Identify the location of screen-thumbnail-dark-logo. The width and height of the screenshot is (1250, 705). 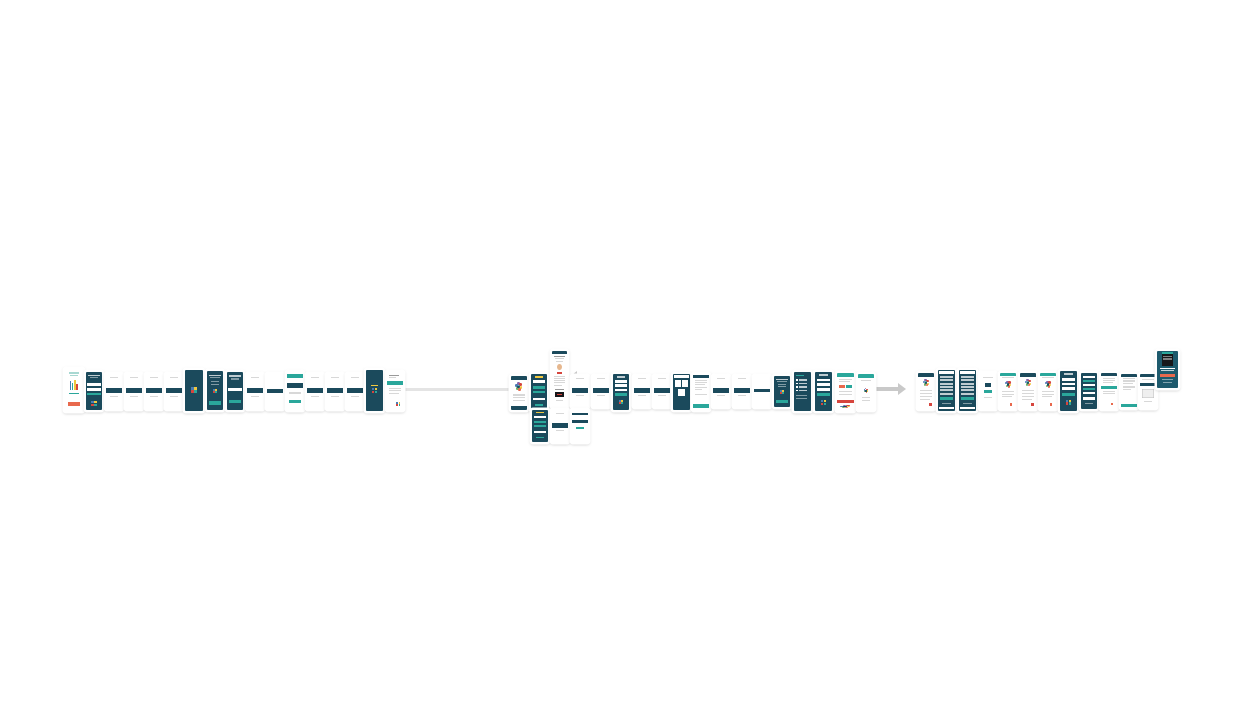
(194, 390).